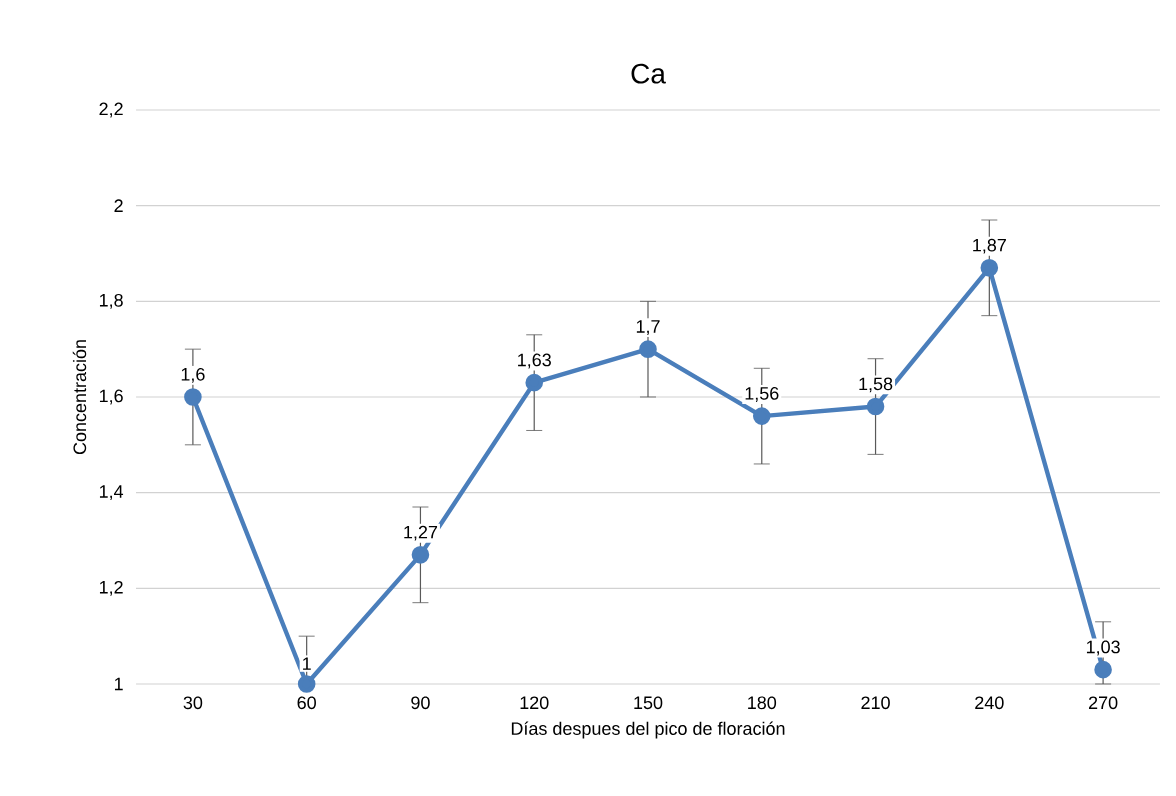 The image size is (1176, 796). I want to click on data-label: 1, so click(307, 663).